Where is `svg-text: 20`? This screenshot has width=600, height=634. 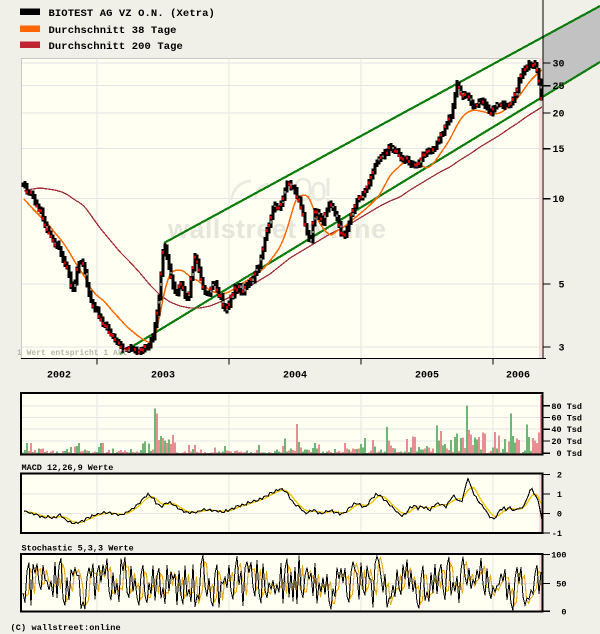 svg-text: 20 is located at coordinates (558, 115).